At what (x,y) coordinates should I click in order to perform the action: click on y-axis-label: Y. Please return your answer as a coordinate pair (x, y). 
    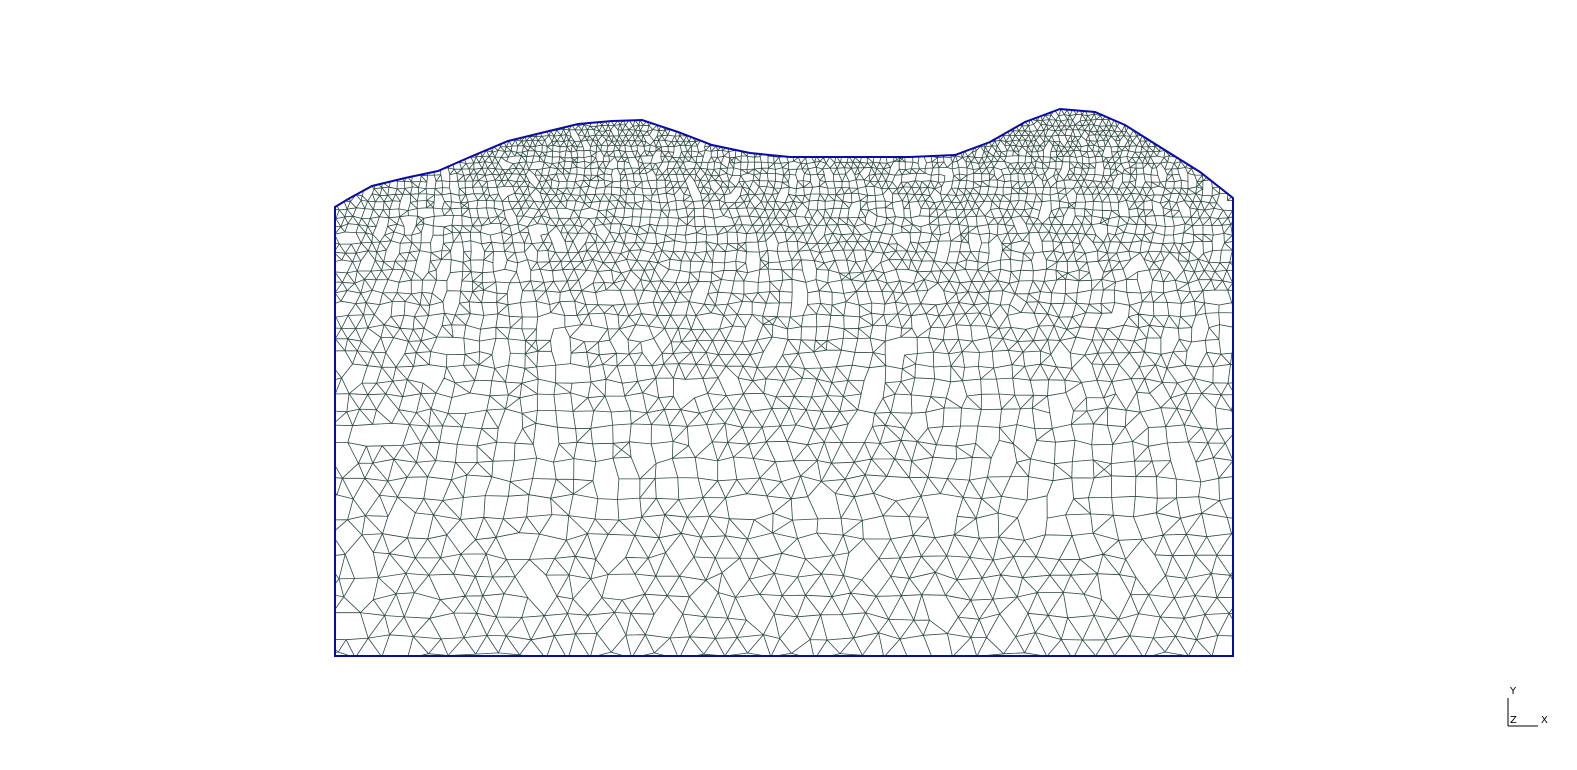
    Looking at the image, I should click on (1513, 691).